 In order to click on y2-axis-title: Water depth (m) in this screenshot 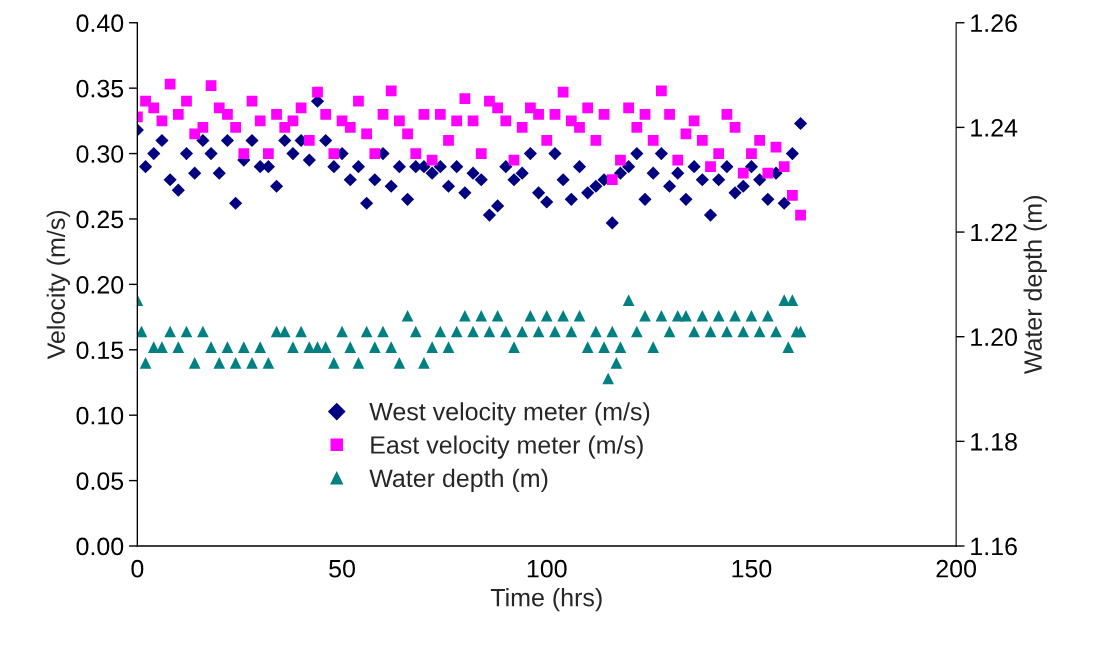, I will do `click(1035, 285)`.